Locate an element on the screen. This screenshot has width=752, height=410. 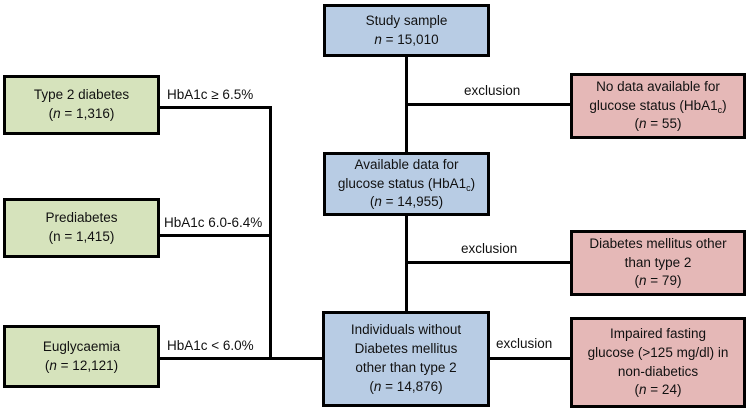
no-data-line2: glucose status (HbA1c) is located at coordinates (657, 106).